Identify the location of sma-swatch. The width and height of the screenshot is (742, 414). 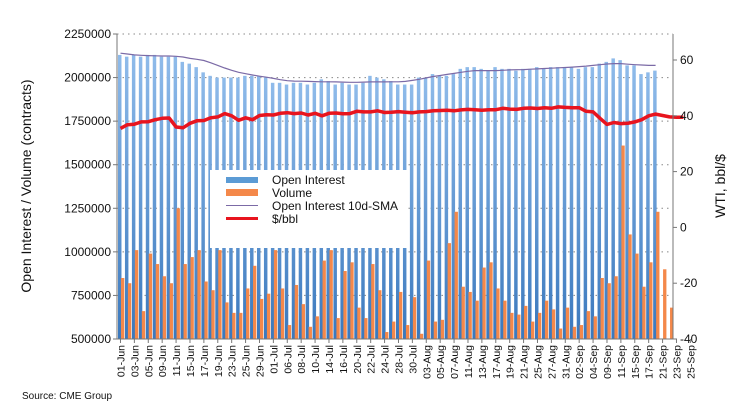
(242, 205).